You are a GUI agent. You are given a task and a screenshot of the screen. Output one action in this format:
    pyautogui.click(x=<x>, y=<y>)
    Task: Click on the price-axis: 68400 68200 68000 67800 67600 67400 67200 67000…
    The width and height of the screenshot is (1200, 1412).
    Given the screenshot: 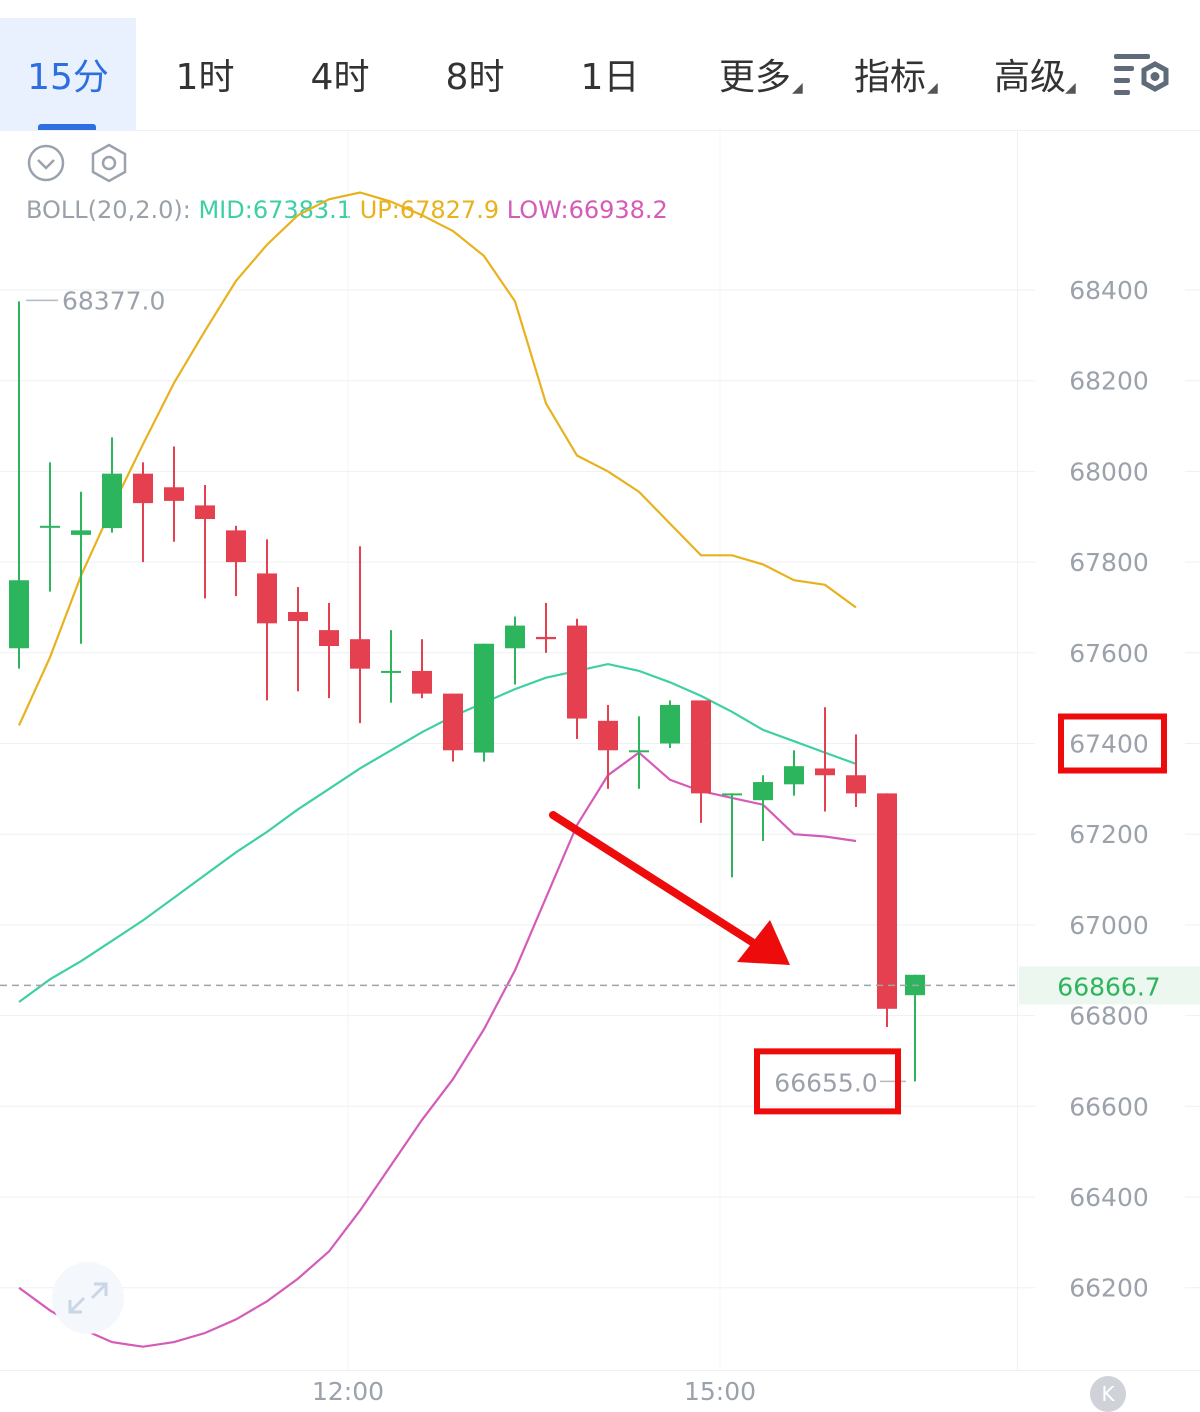 What is the action you would take?
    pyautogui.click(x=1109, y=789)
    